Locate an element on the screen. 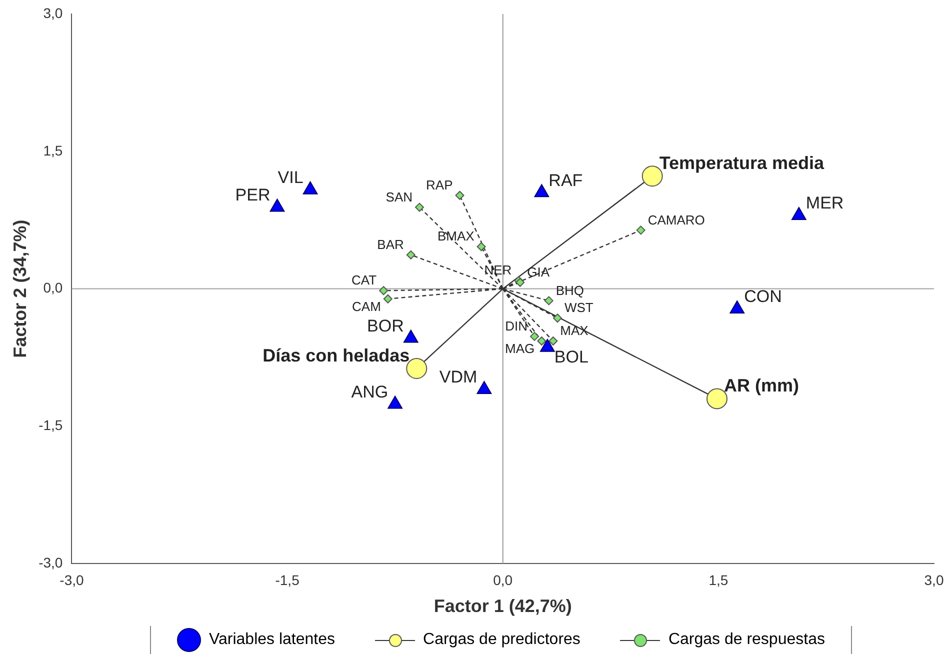 The height and width of the screenshot is (659, 952). x-tick-label: 1,5 is located at coordinates (718, 580).